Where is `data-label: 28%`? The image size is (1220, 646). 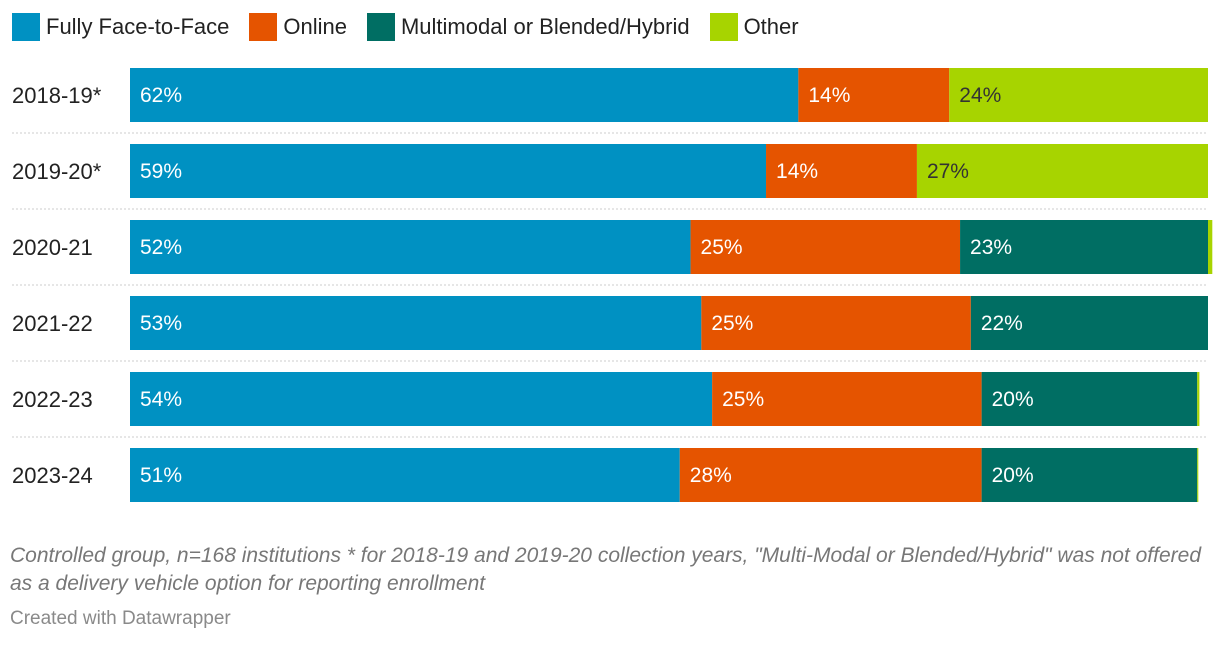 data-label: 28% is located at coordinates (711, 475).